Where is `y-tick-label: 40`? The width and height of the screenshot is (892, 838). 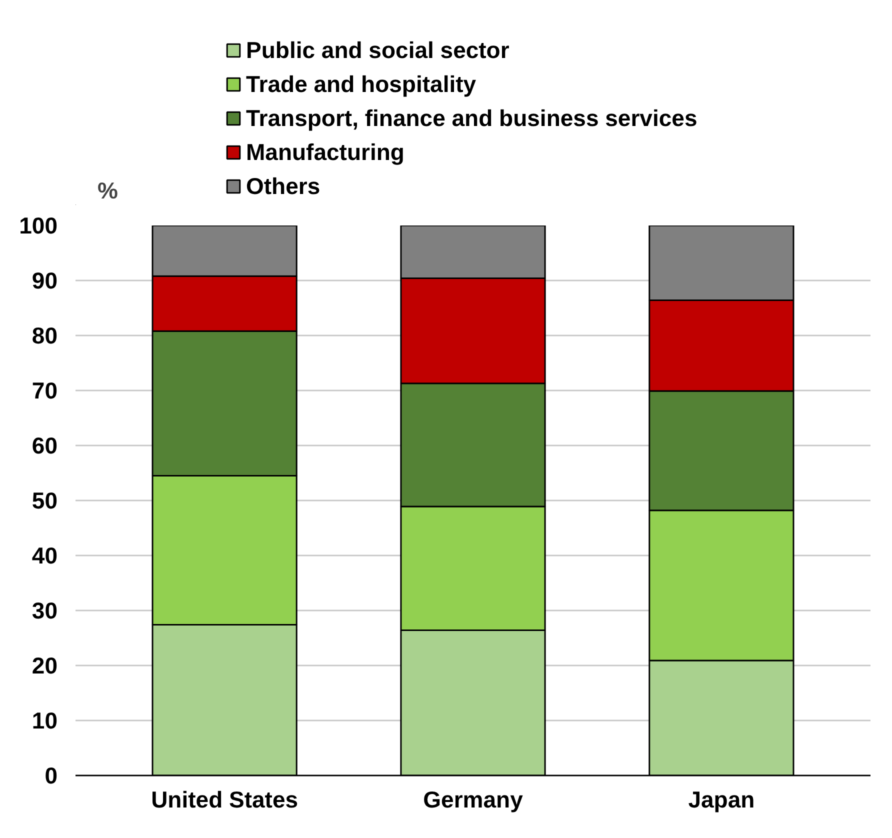
y-tick-label: 40 is located at coordinates (45, 555).